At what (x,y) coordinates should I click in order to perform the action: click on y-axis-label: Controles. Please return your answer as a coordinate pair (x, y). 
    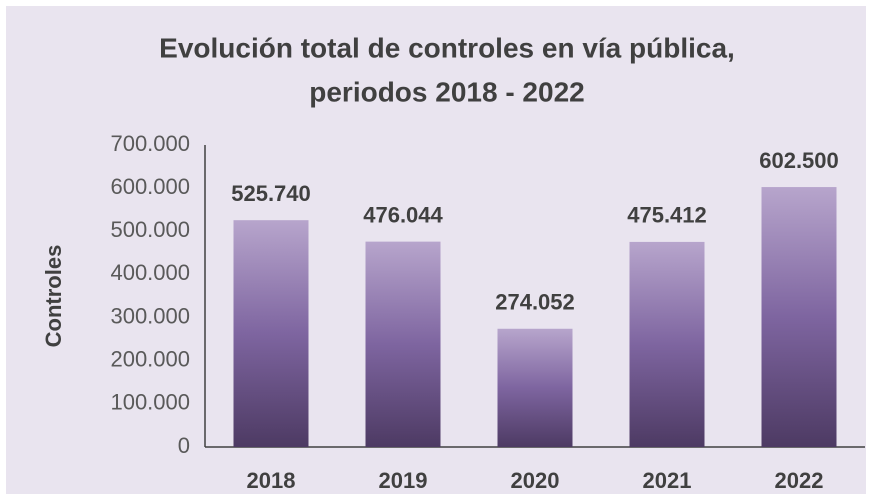
    Looking at the image, I should click on (53, 296).